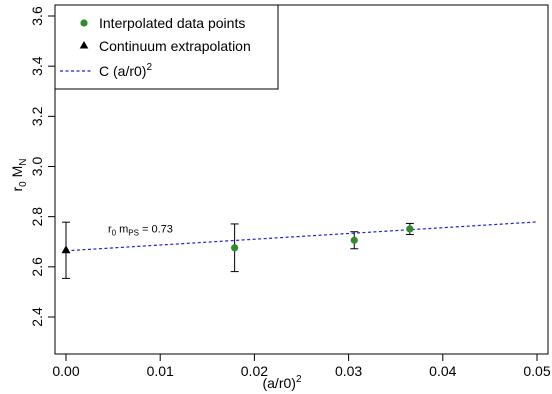 The width and height of the screenshot is (552, 394). I want to click on y-tick-label: 3.6, so click(37, 16).